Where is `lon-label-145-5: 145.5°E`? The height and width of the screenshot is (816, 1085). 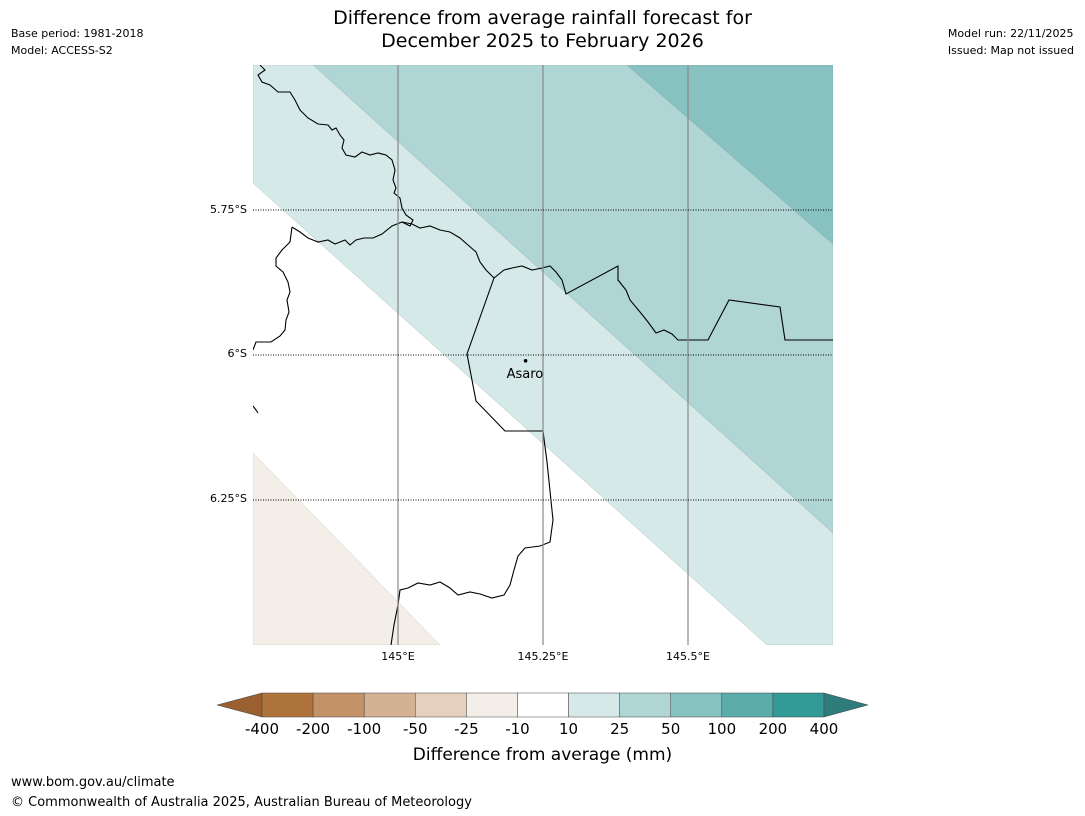 lon-label-145-5: 145.5°E is located at coordinates (688, 656).